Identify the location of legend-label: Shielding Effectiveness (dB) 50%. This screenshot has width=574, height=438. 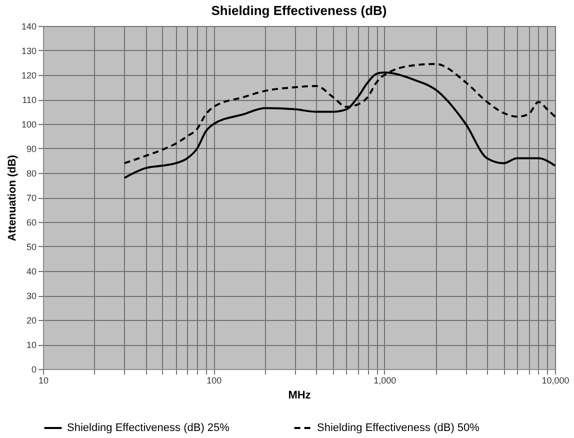
(398, 428).